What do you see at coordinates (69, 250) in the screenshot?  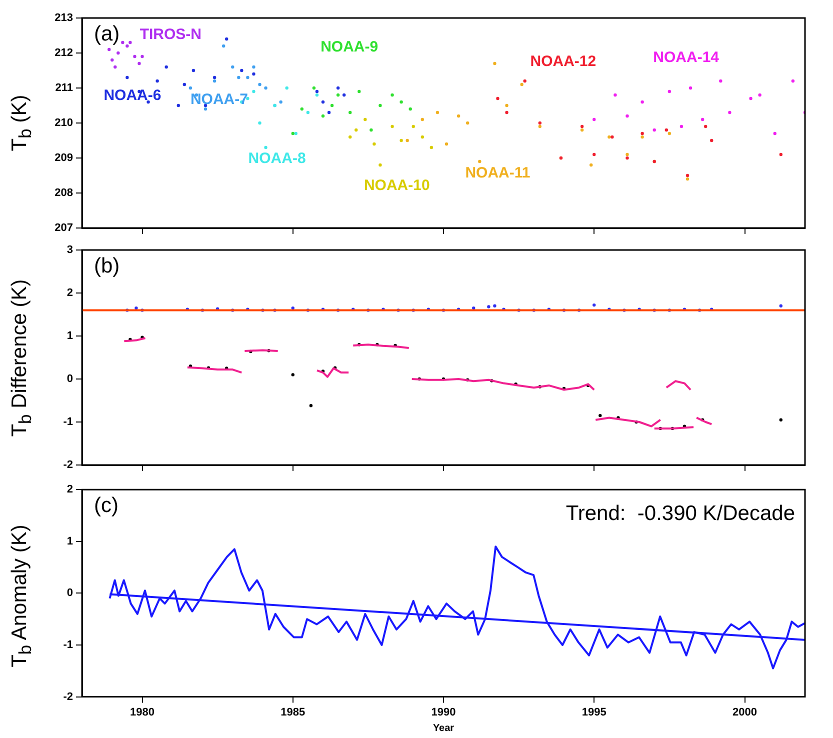 I see `y-tick-label: 3` at bounding box center [69, 250].